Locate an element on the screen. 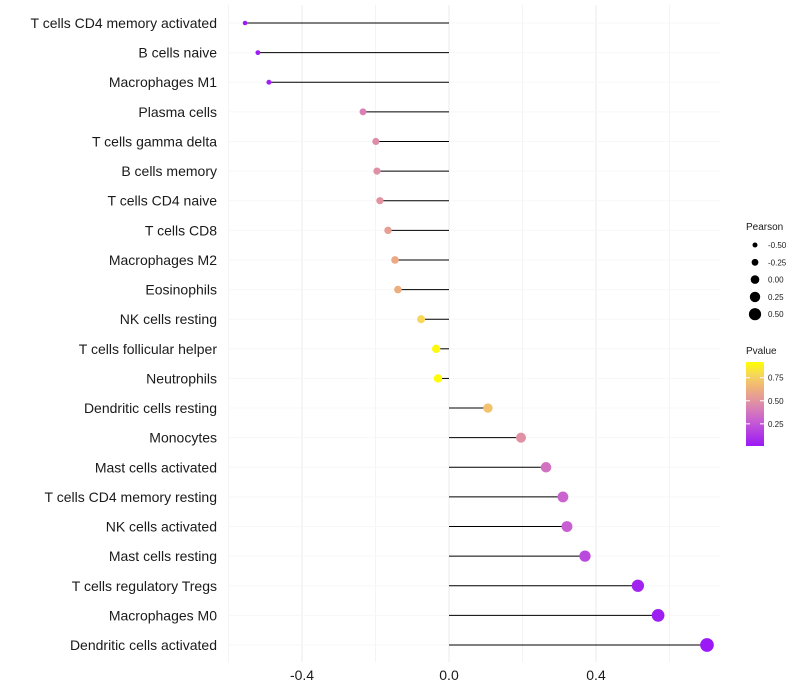 This screenshot has width=800, height=700. y-category-label: T cells gamma delta is located at coordinates (154, 141).